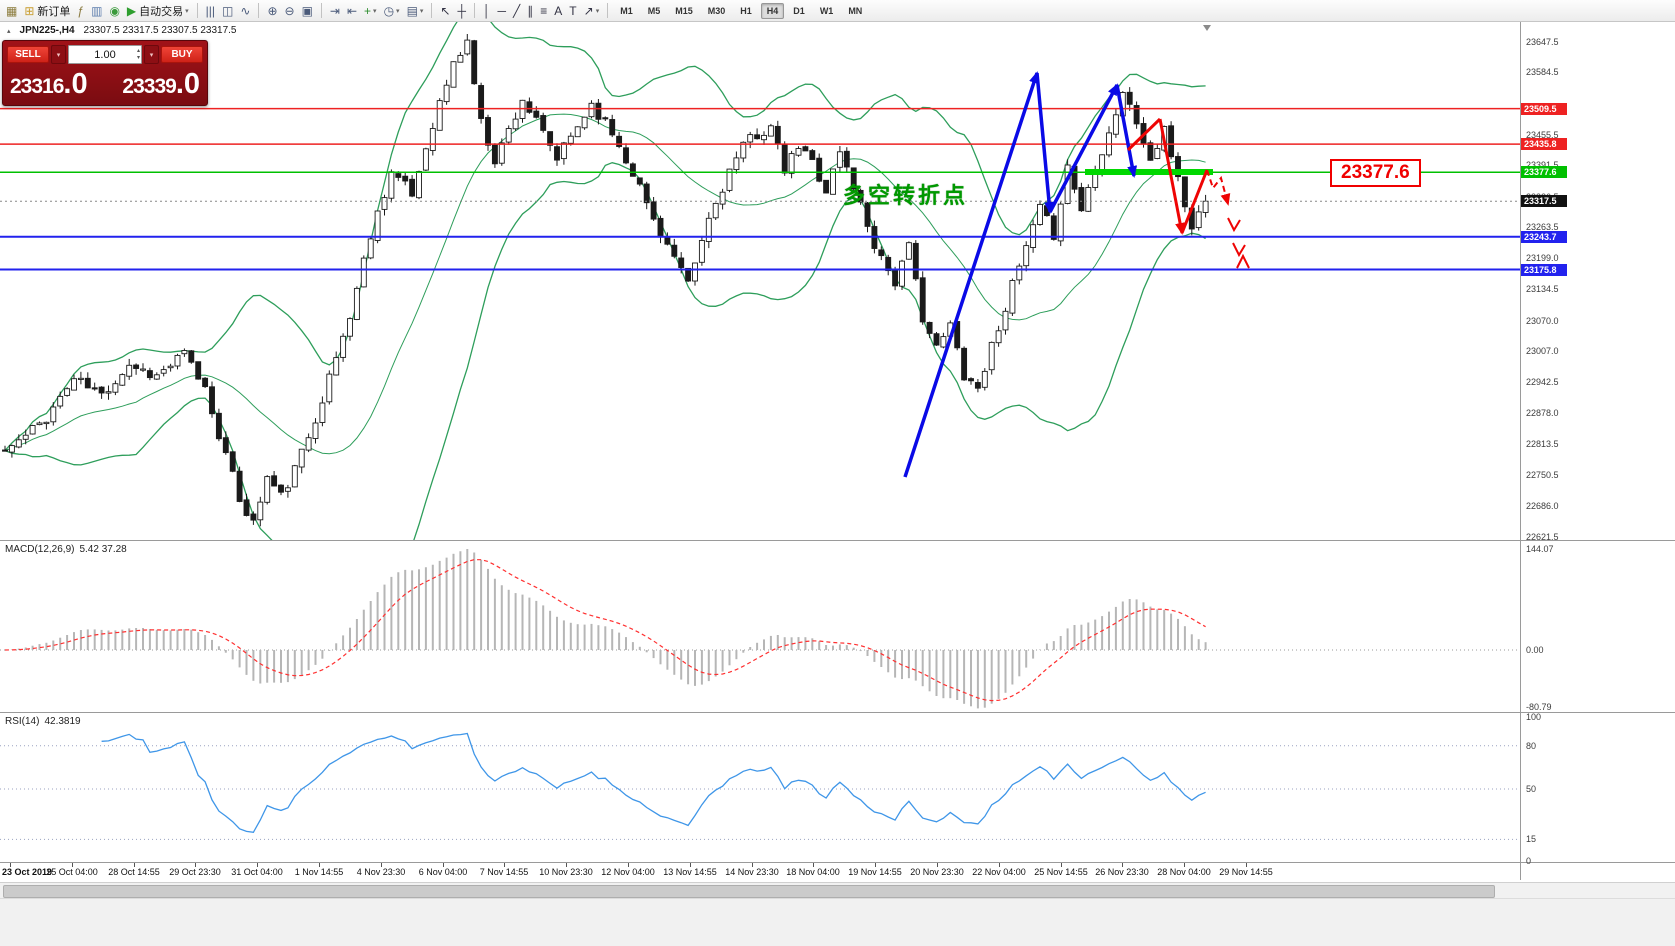 This screenshot has width=1675, height=946. Describe the element at coordinates (654, 10) in the screenshot. I see `timeframe-button-m5: M5` at that location.